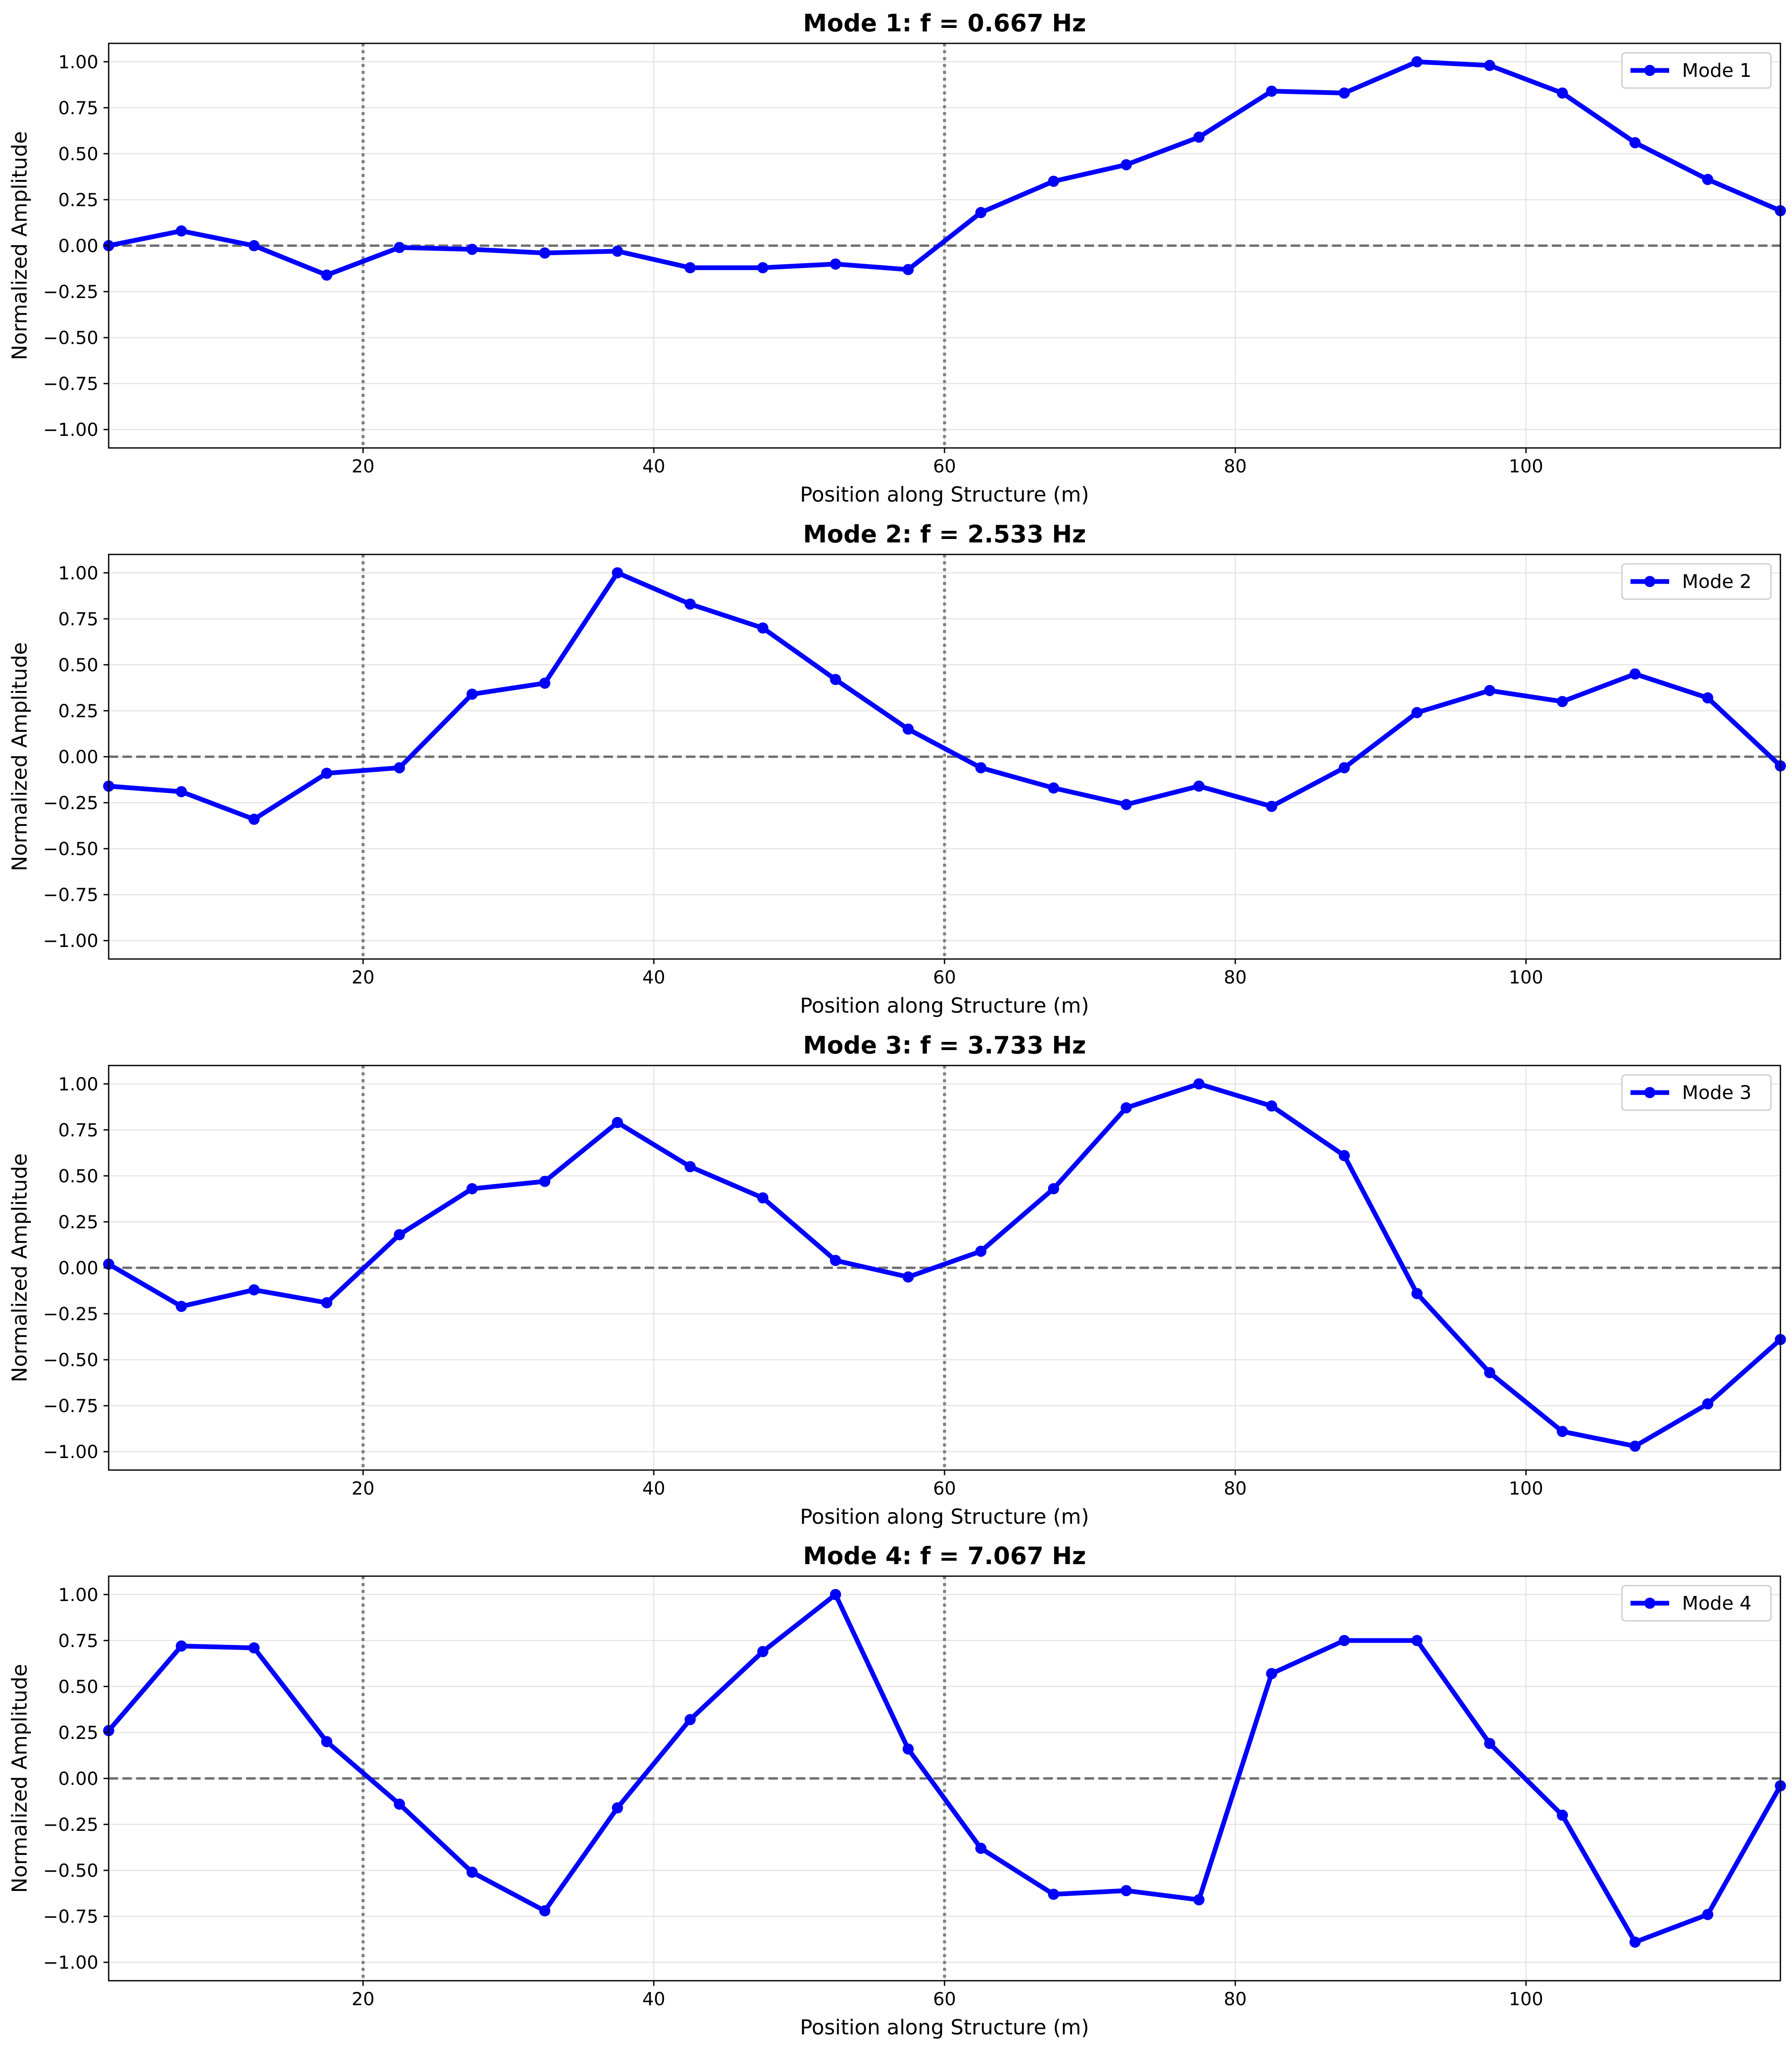  Describe the element at coordinates (944, 23) in the screenshot. I see `subplot-title: Mode 1: f = 0.667 Hz` at that location.